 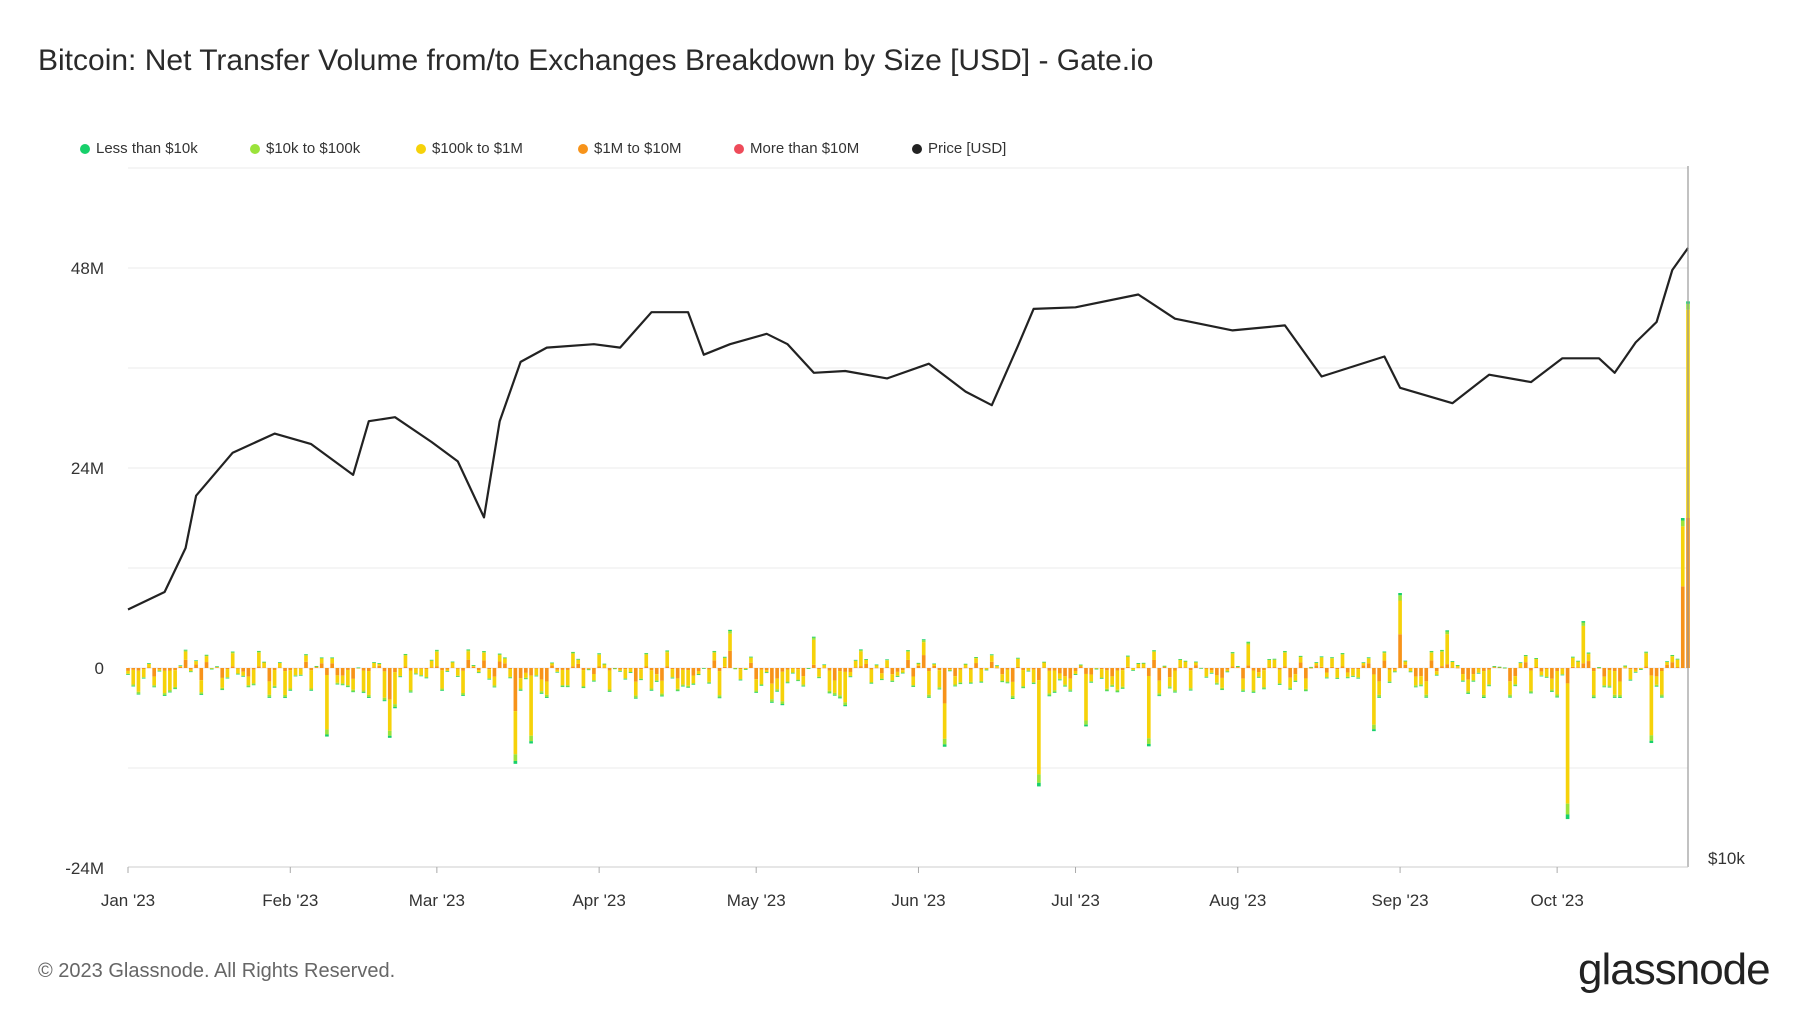 What do you see at coordinates (469, 148) in the screenshot?
I see `legend-item-100k-to-1m: $100k to $1M` at bounding box center [469, 148].